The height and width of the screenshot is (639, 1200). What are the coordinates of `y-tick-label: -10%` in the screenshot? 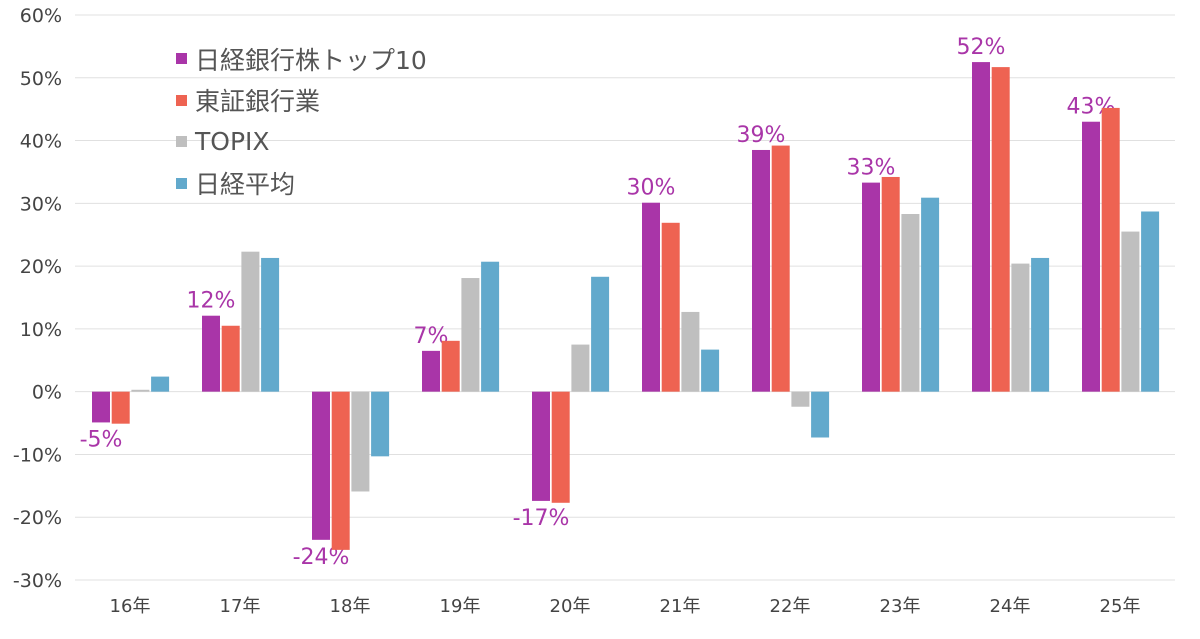 It's located at (37, 455).